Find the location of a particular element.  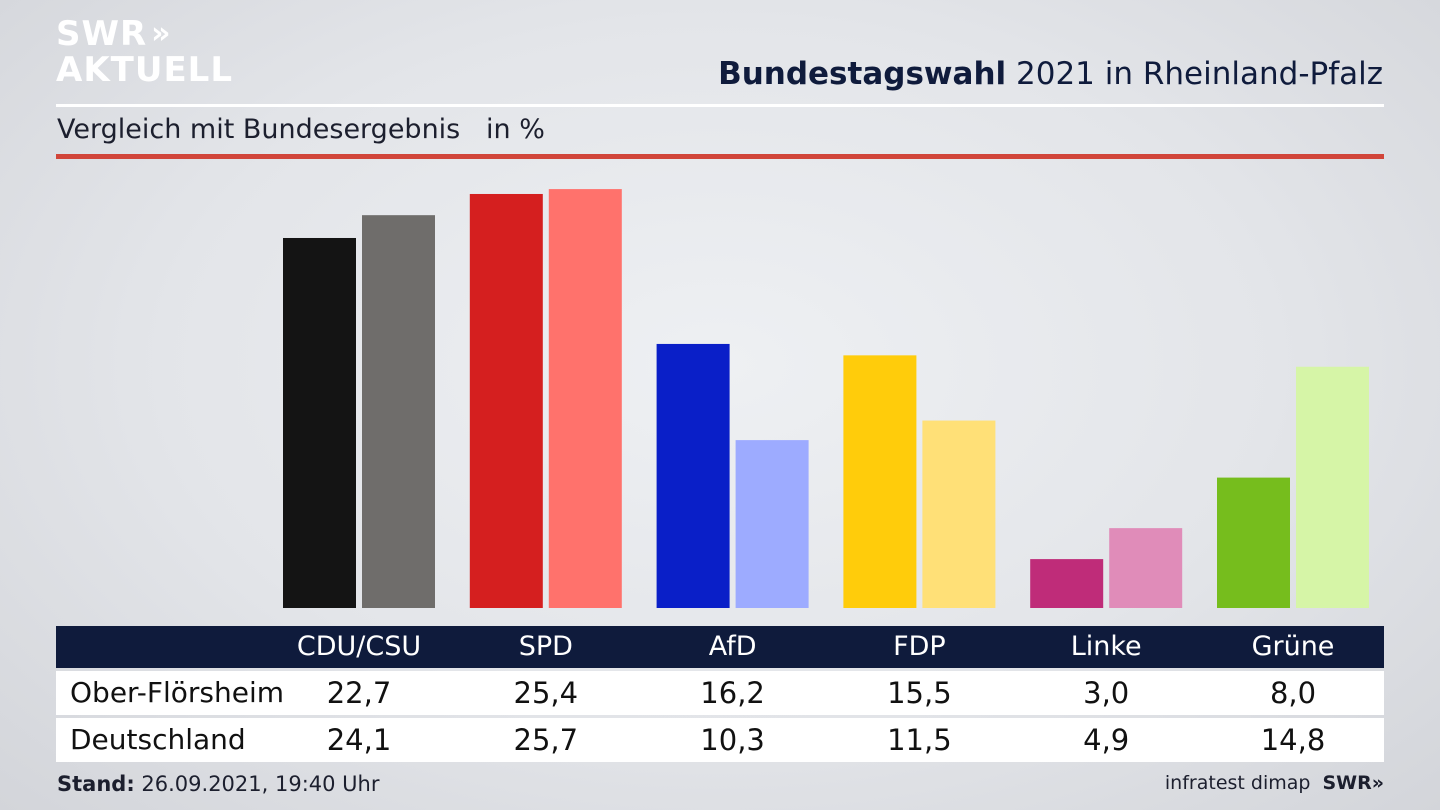

stand-label: Stand: is located at coordinates (96, 784).